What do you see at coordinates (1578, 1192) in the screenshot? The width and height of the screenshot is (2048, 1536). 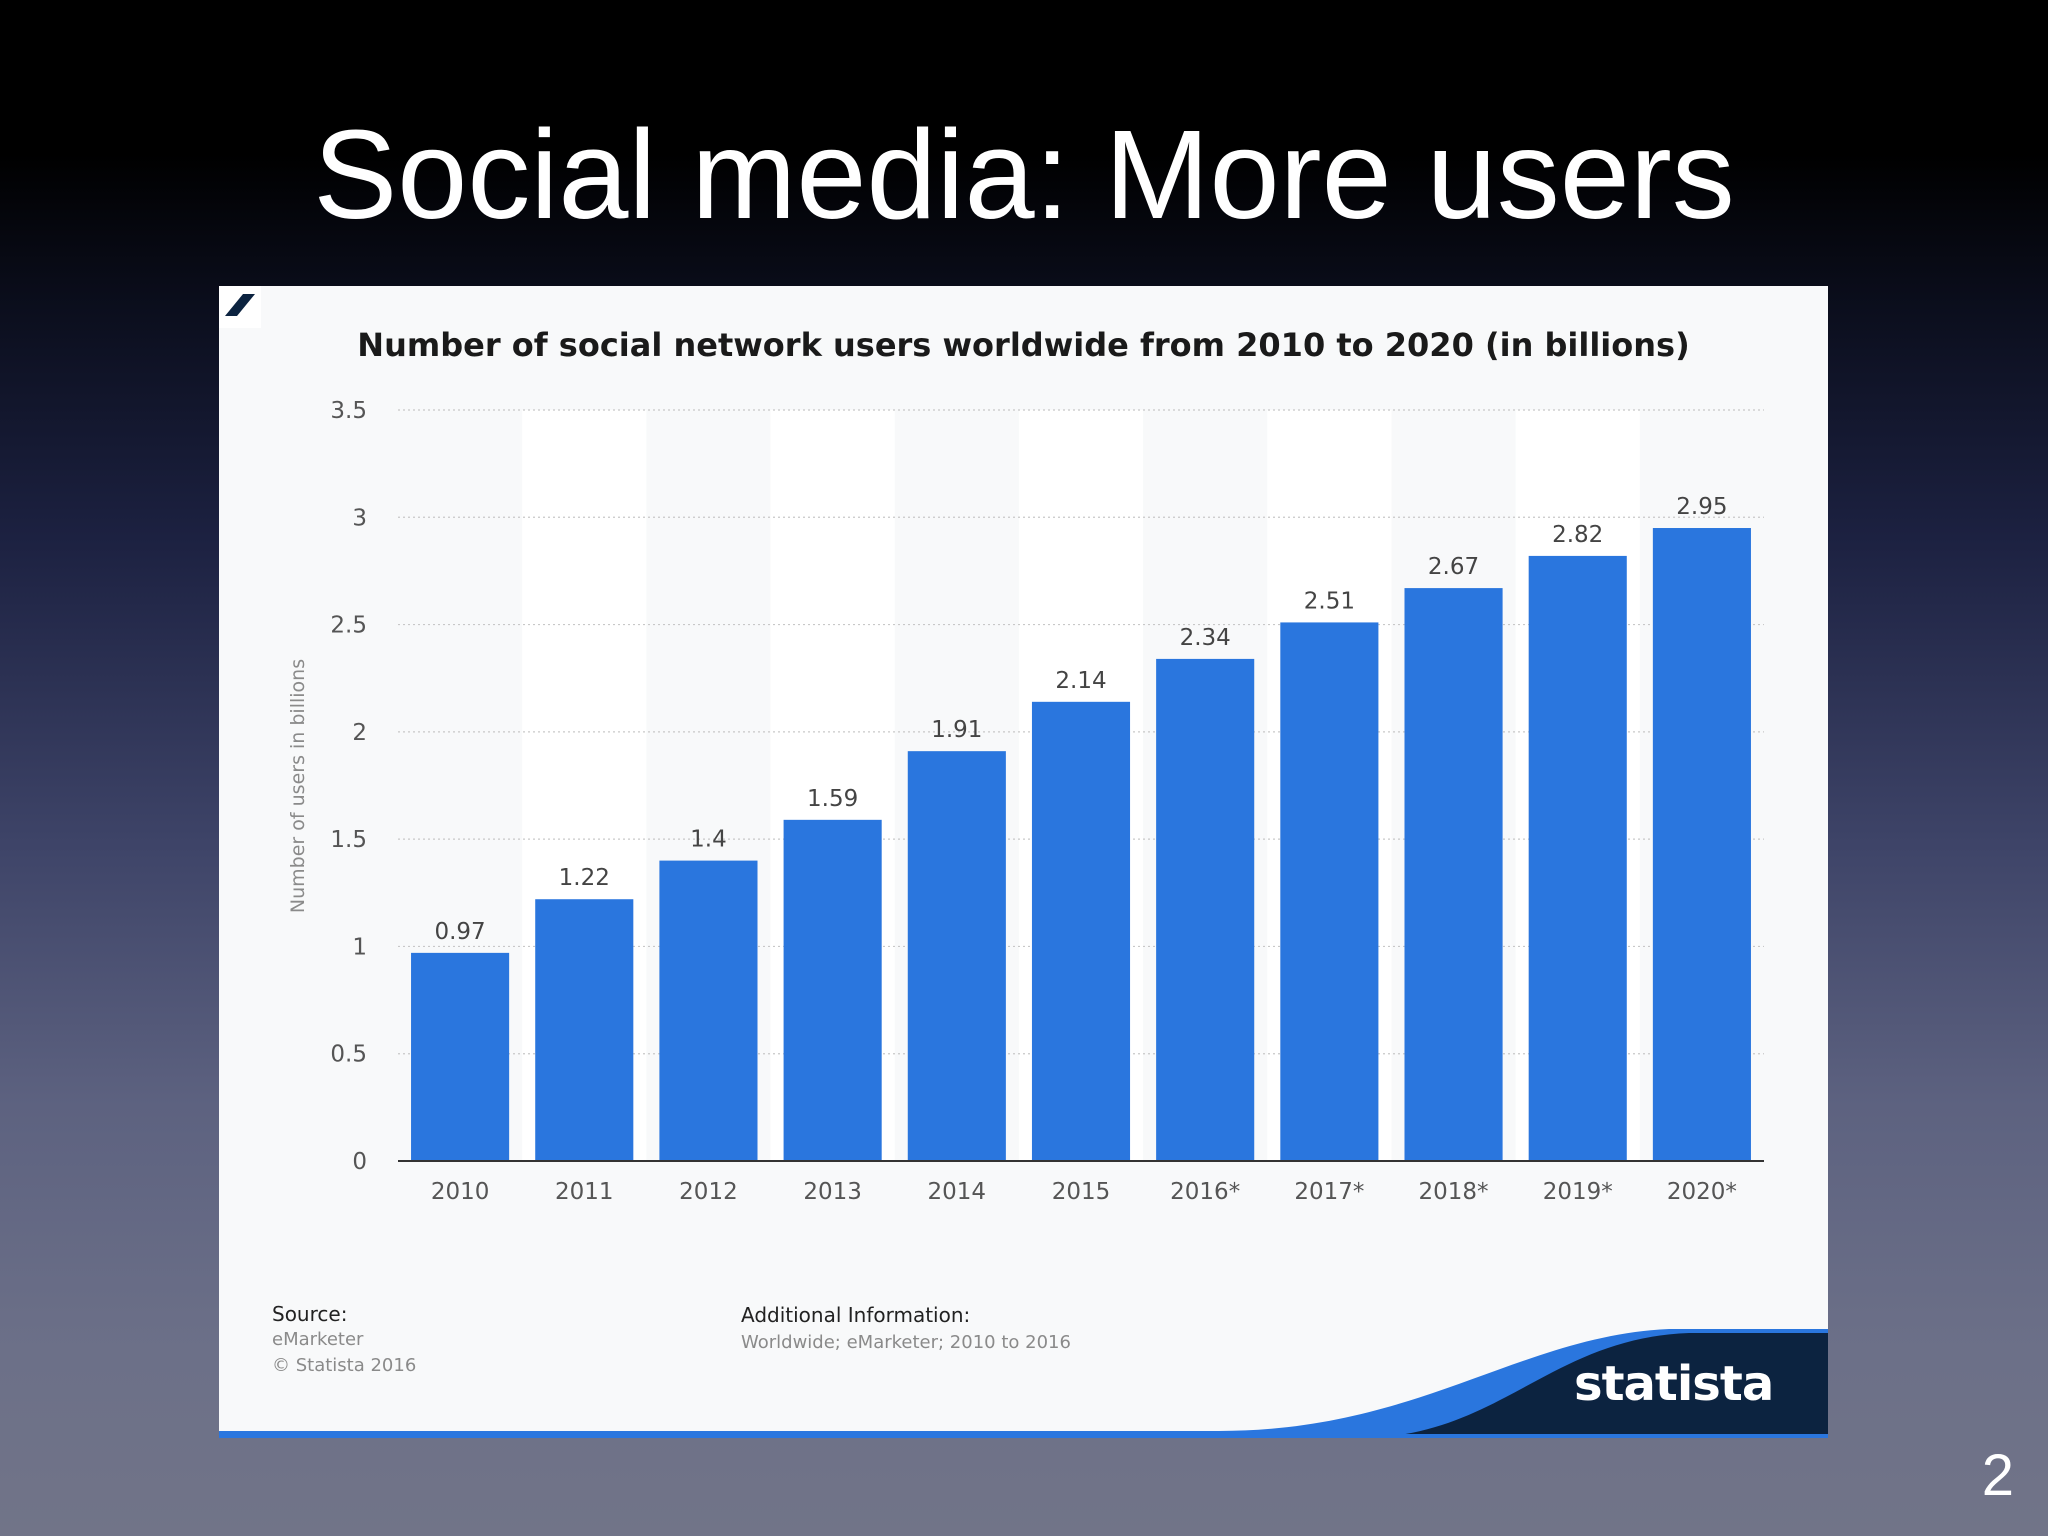 I see `x-tick-label: 2019*` at bounding box center [1578, 1192].